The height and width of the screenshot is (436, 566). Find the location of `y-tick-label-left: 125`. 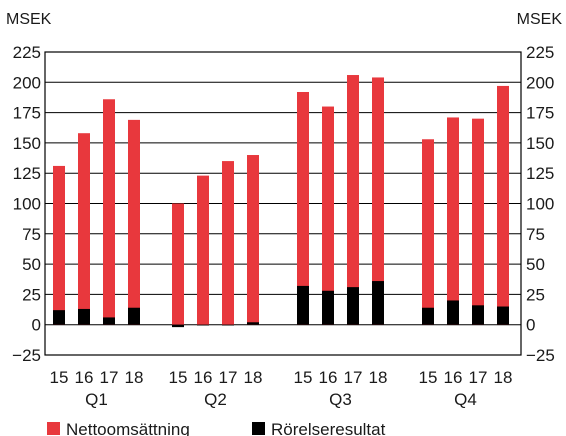

y-tick-label-left: 125 is located at coordinates (27, 173).